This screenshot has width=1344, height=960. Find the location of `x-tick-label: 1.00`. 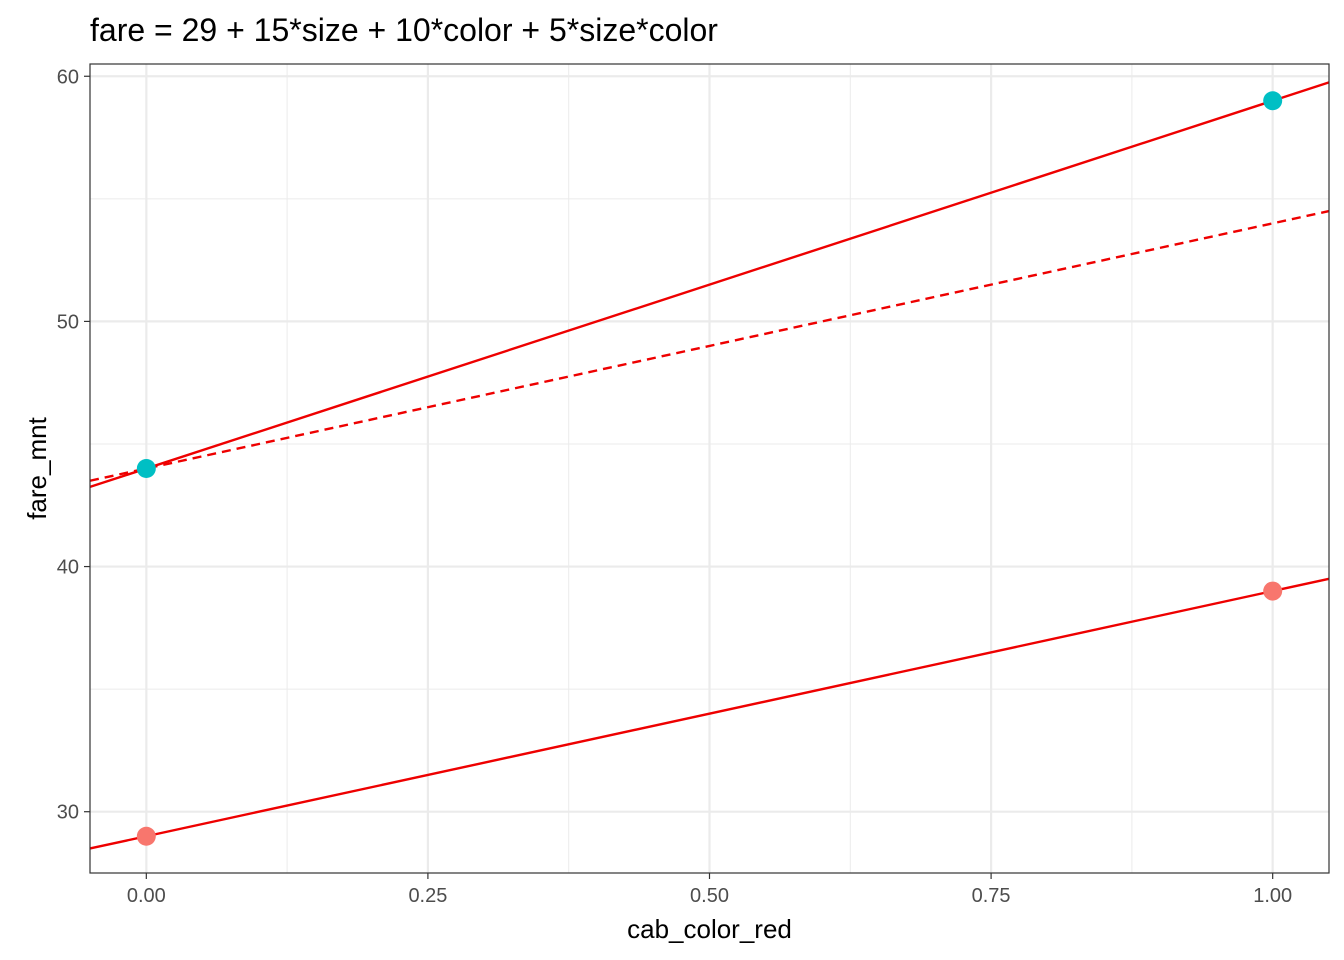

x-tick-label: 1.00 is located at coordinates (1272, 896).